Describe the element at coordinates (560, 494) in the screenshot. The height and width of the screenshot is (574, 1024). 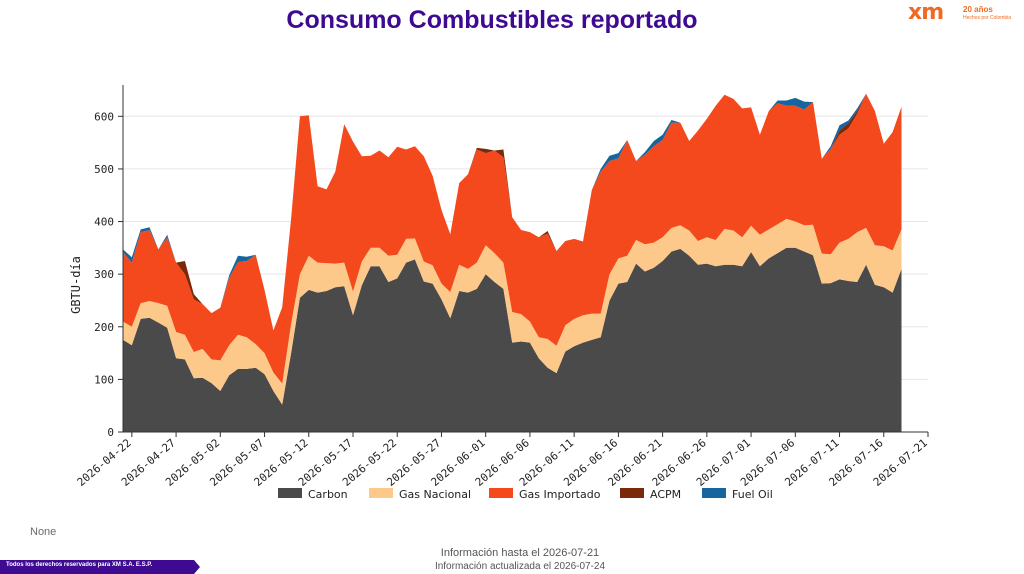
I see `legend-label: Gas Importado` at that location.